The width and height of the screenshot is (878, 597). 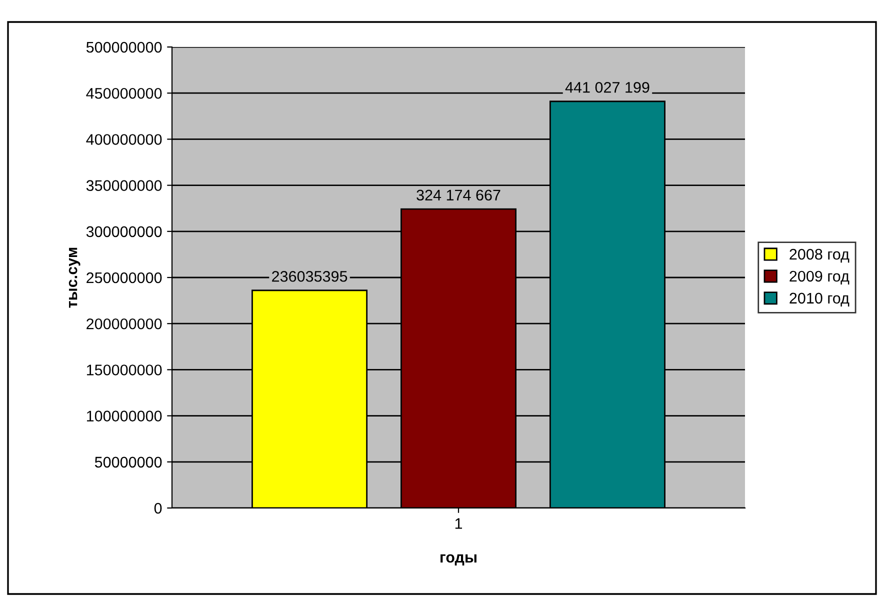 What do you see at coordinates (74, 278) in the screenshot?
I see `y-axis-title: тыс.сум` at bounding box center [74, 278].